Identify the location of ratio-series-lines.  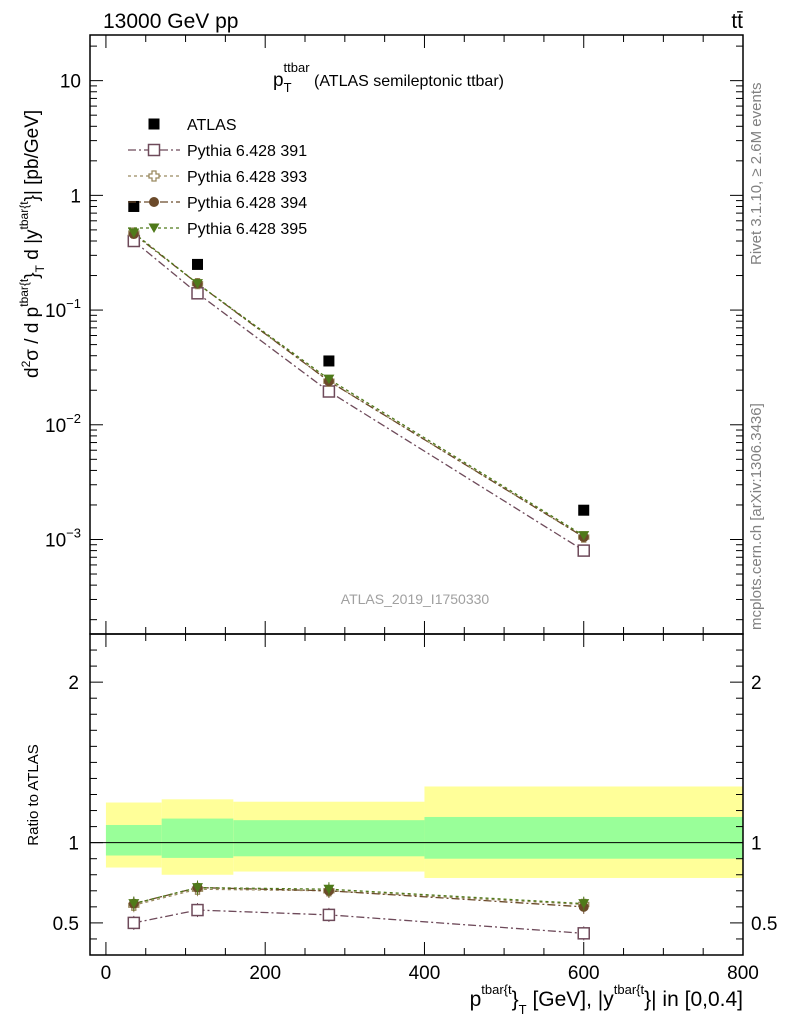
(358, 910).